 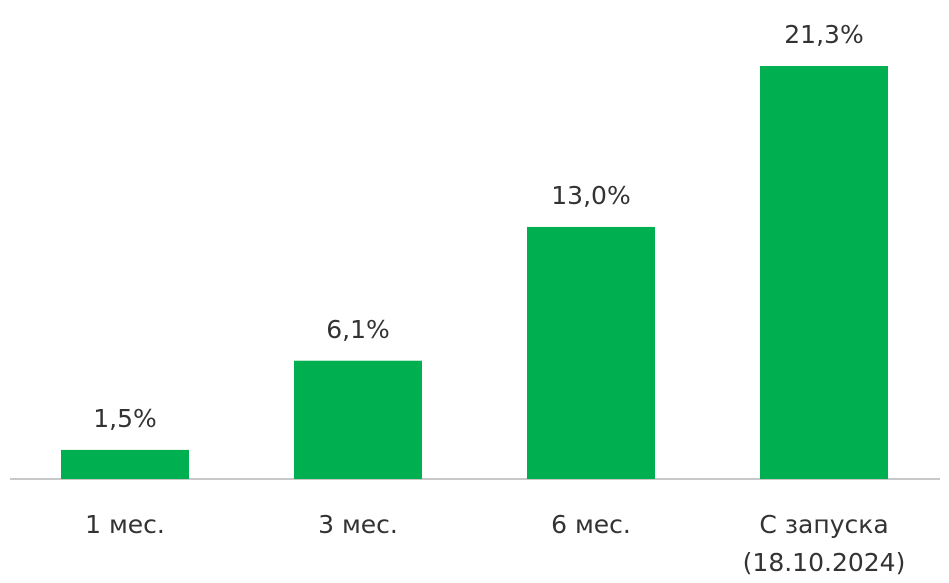 What do you see at coordinates (358, 524) in the screenshot?
I see `x-tick-label: 3 мес.` at bounding box center [358, 524].